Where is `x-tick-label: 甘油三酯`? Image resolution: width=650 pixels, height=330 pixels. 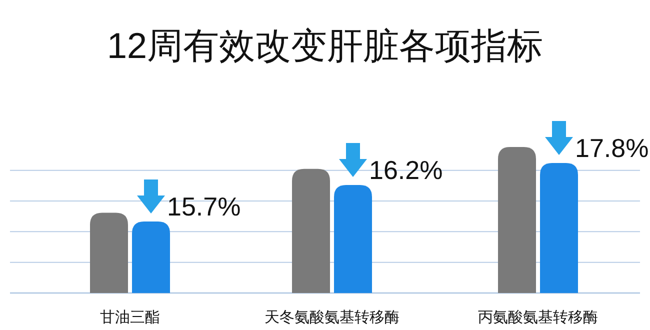 x-tick-label: 甘油三酯 is located at coordinates (130, 317).